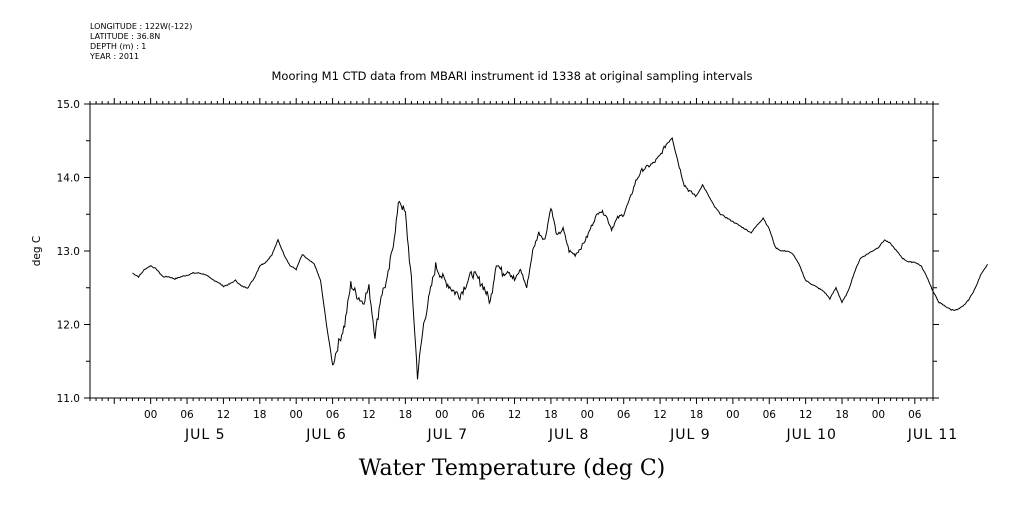 This screenshot has width=1009, height=509. I want to click on x-day-label: JUL 10, so click(810, 435).